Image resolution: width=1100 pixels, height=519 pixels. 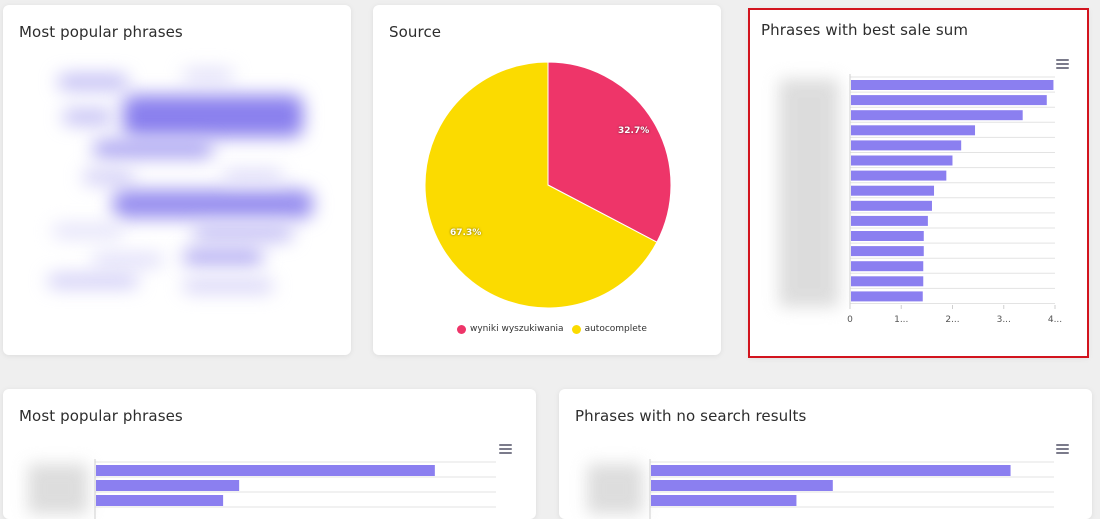 I want to click on legend-label: autocomplete, so click(x=615, y=329).